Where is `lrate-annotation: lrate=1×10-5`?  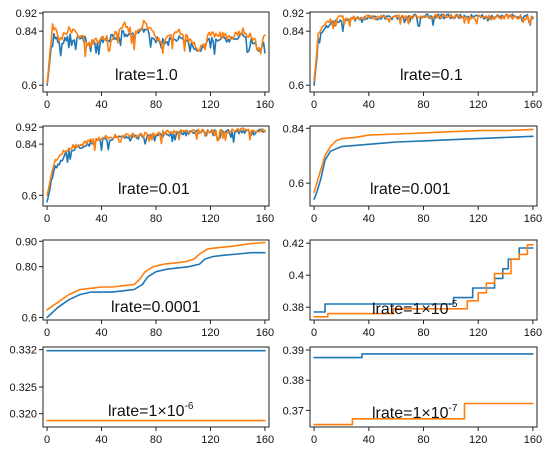
lrate-annotation: lrate=1×10-5 is located at coordinates (415, 308).